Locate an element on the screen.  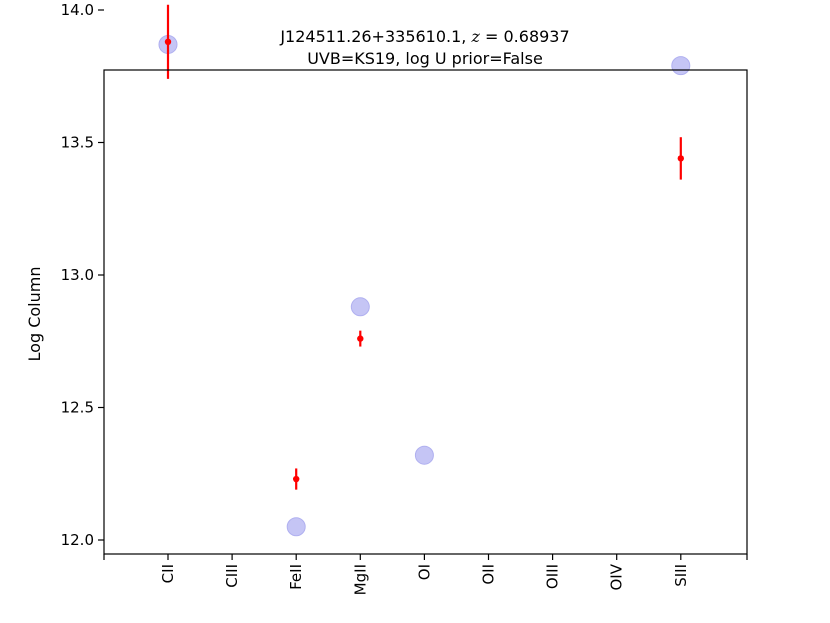
x-tick-label: OIII is located at coordinates (553, 576).